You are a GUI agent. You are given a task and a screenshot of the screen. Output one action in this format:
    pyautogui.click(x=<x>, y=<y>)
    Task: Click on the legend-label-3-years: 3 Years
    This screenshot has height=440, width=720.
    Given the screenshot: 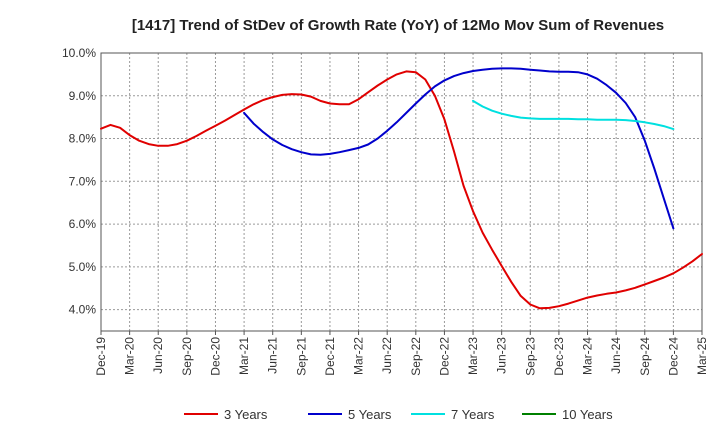 What is the action you would take?
    pyautogui.click(x=246, y=414)
    